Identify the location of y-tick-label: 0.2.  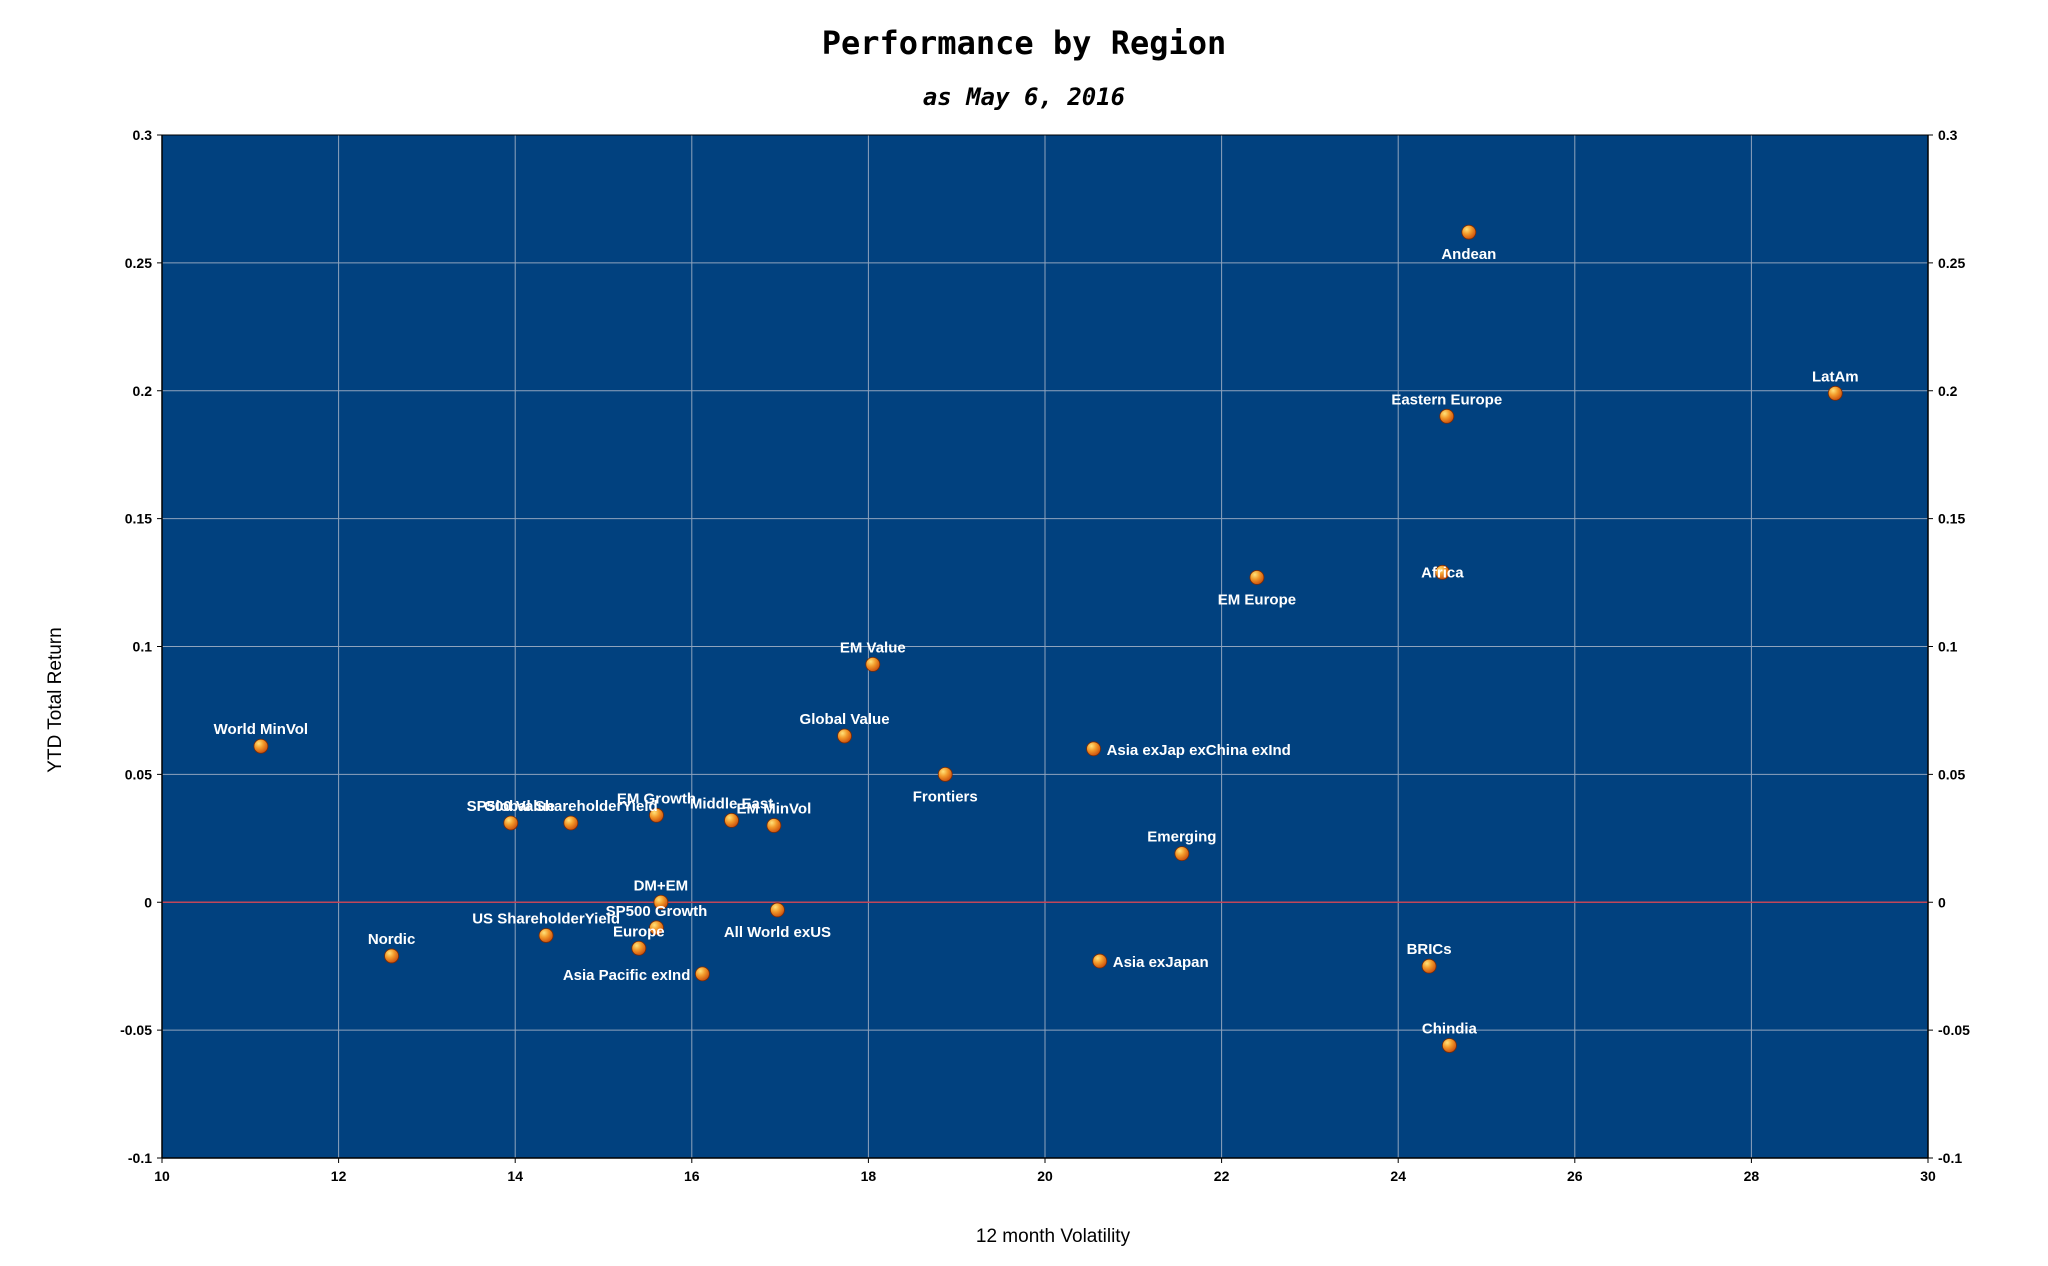
(143, 391).